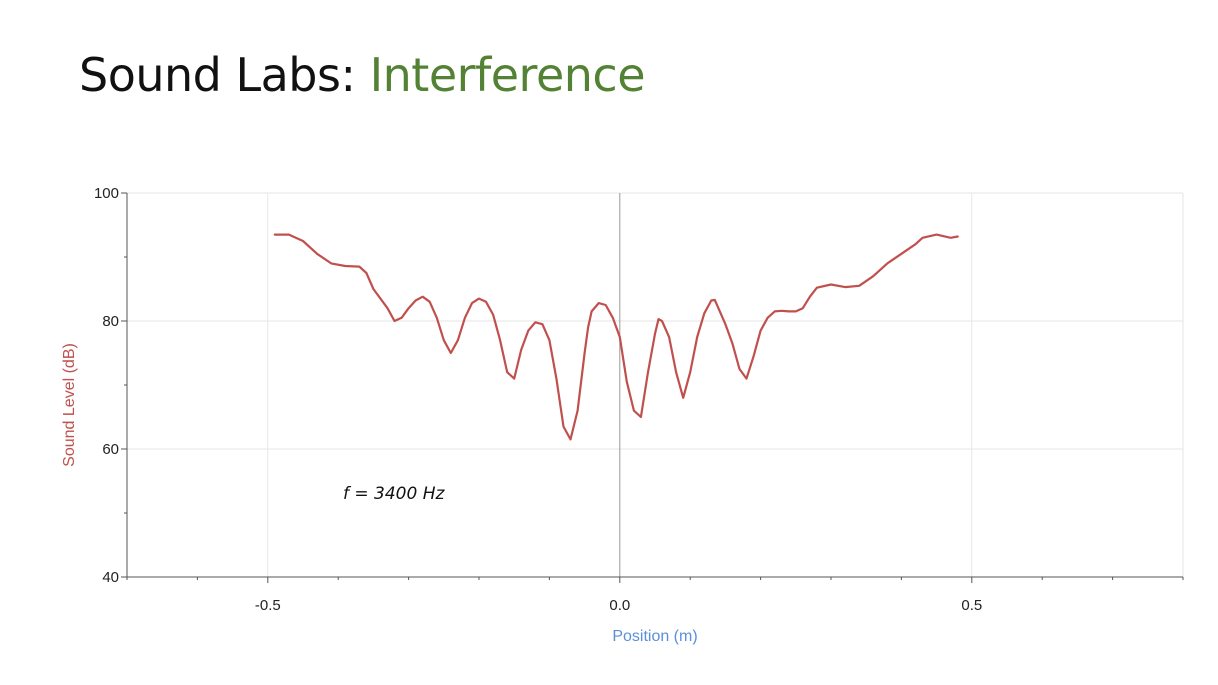  I want to click on y-tick-label: 40, so click(110, 577).